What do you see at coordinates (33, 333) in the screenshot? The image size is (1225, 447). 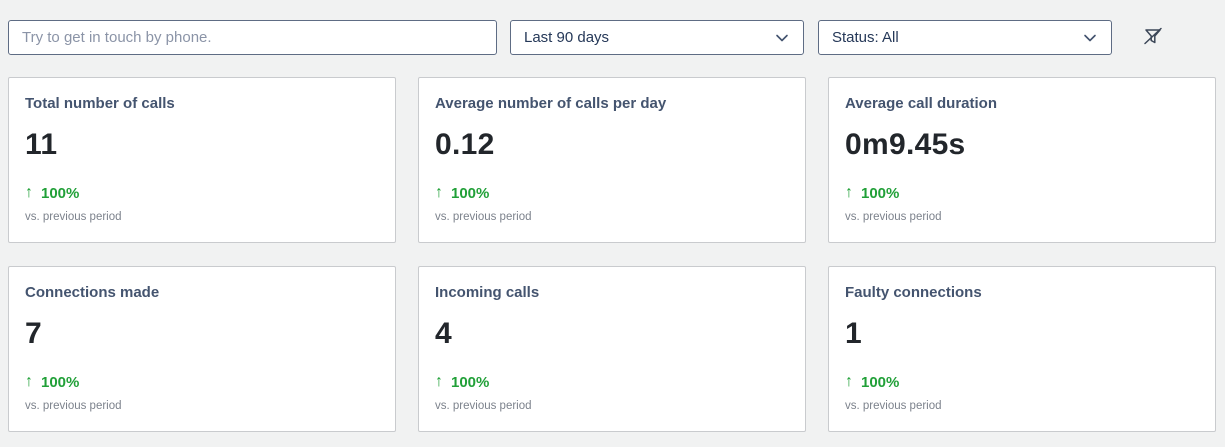 I see `card-value: 7` at bounding box center [33, 333].